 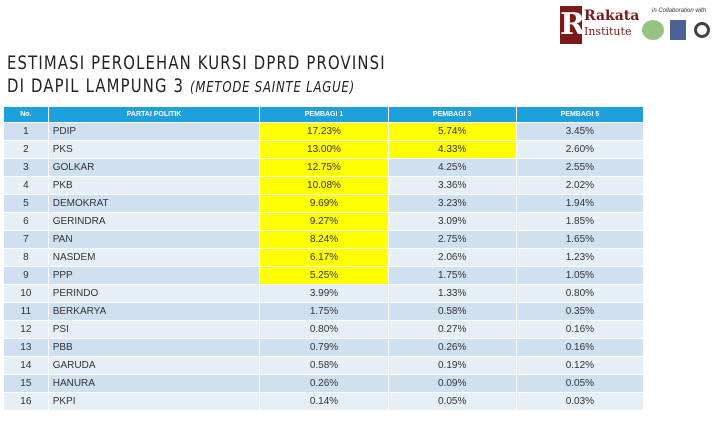 I want to click on table-row: 14 GARUDA 0.58% 0.19% 0.12%, so click(x=323, y=365).